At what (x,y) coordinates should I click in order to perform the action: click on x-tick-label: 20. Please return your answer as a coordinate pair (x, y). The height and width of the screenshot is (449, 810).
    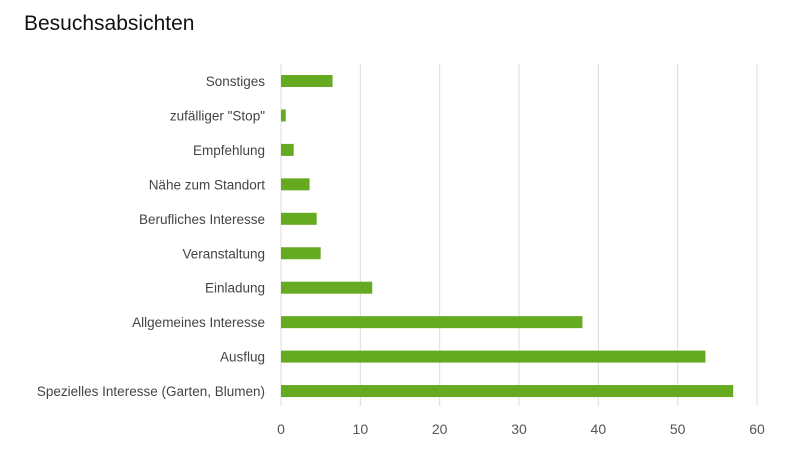
    Looking at the image, I should click on (440, 429).